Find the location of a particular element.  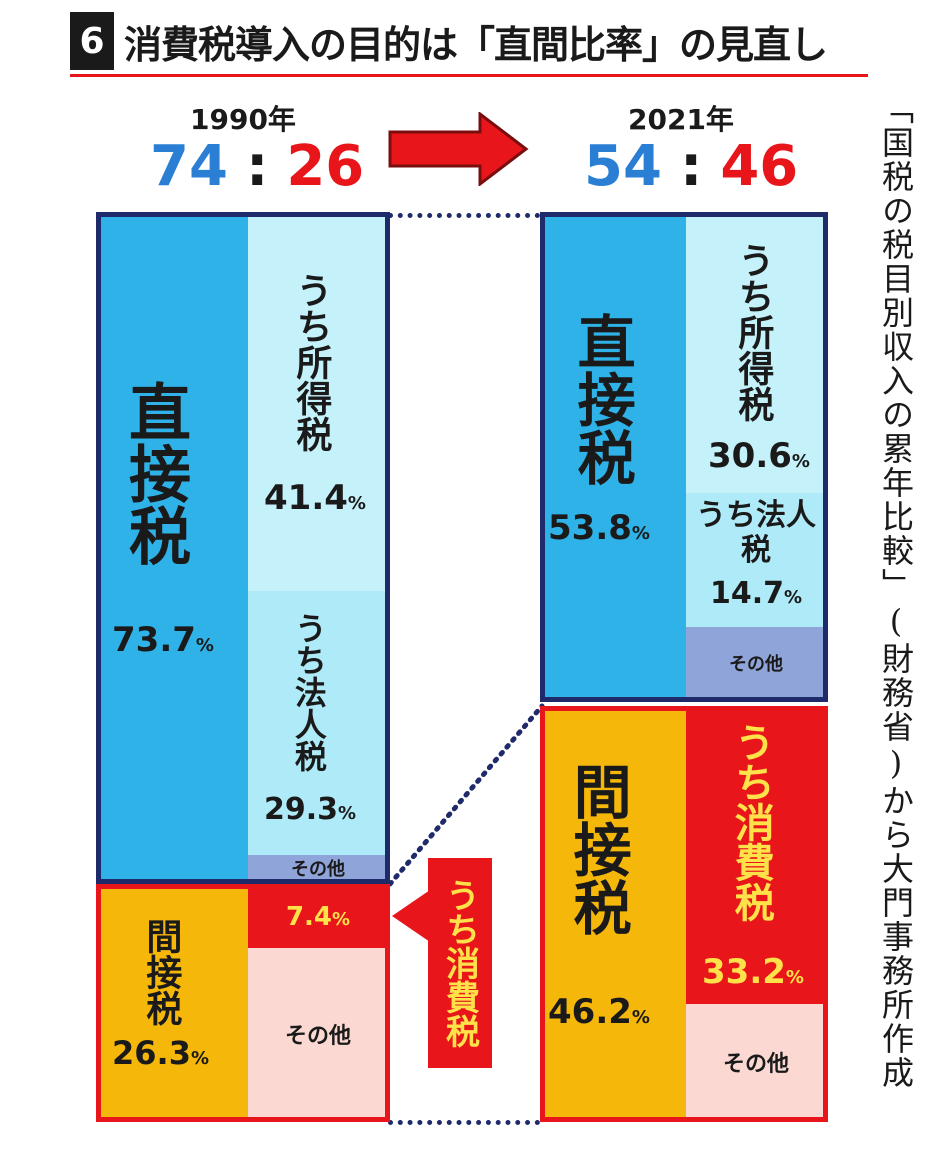

connector-top is located at coordinates (464, 215).